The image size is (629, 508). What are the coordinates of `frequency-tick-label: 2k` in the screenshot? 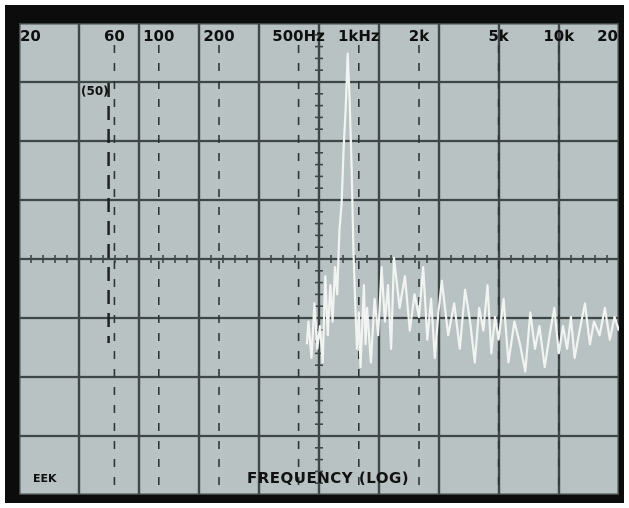 It's located at (419, 36).